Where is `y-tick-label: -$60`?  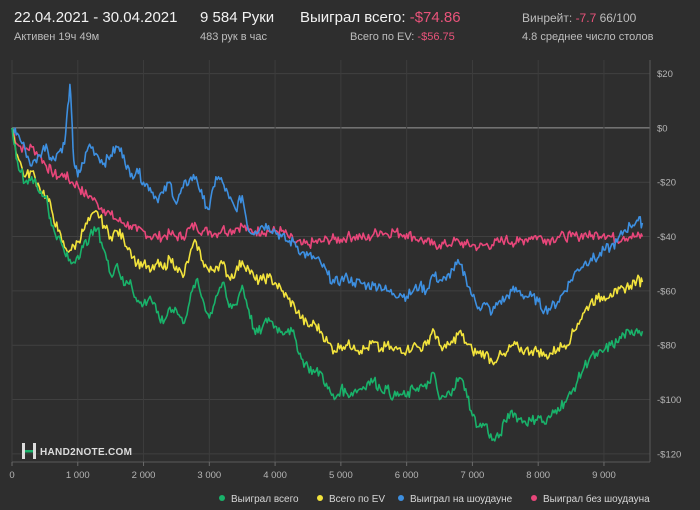
y-tick-label: -$60 is located at coordinates (666, 291).